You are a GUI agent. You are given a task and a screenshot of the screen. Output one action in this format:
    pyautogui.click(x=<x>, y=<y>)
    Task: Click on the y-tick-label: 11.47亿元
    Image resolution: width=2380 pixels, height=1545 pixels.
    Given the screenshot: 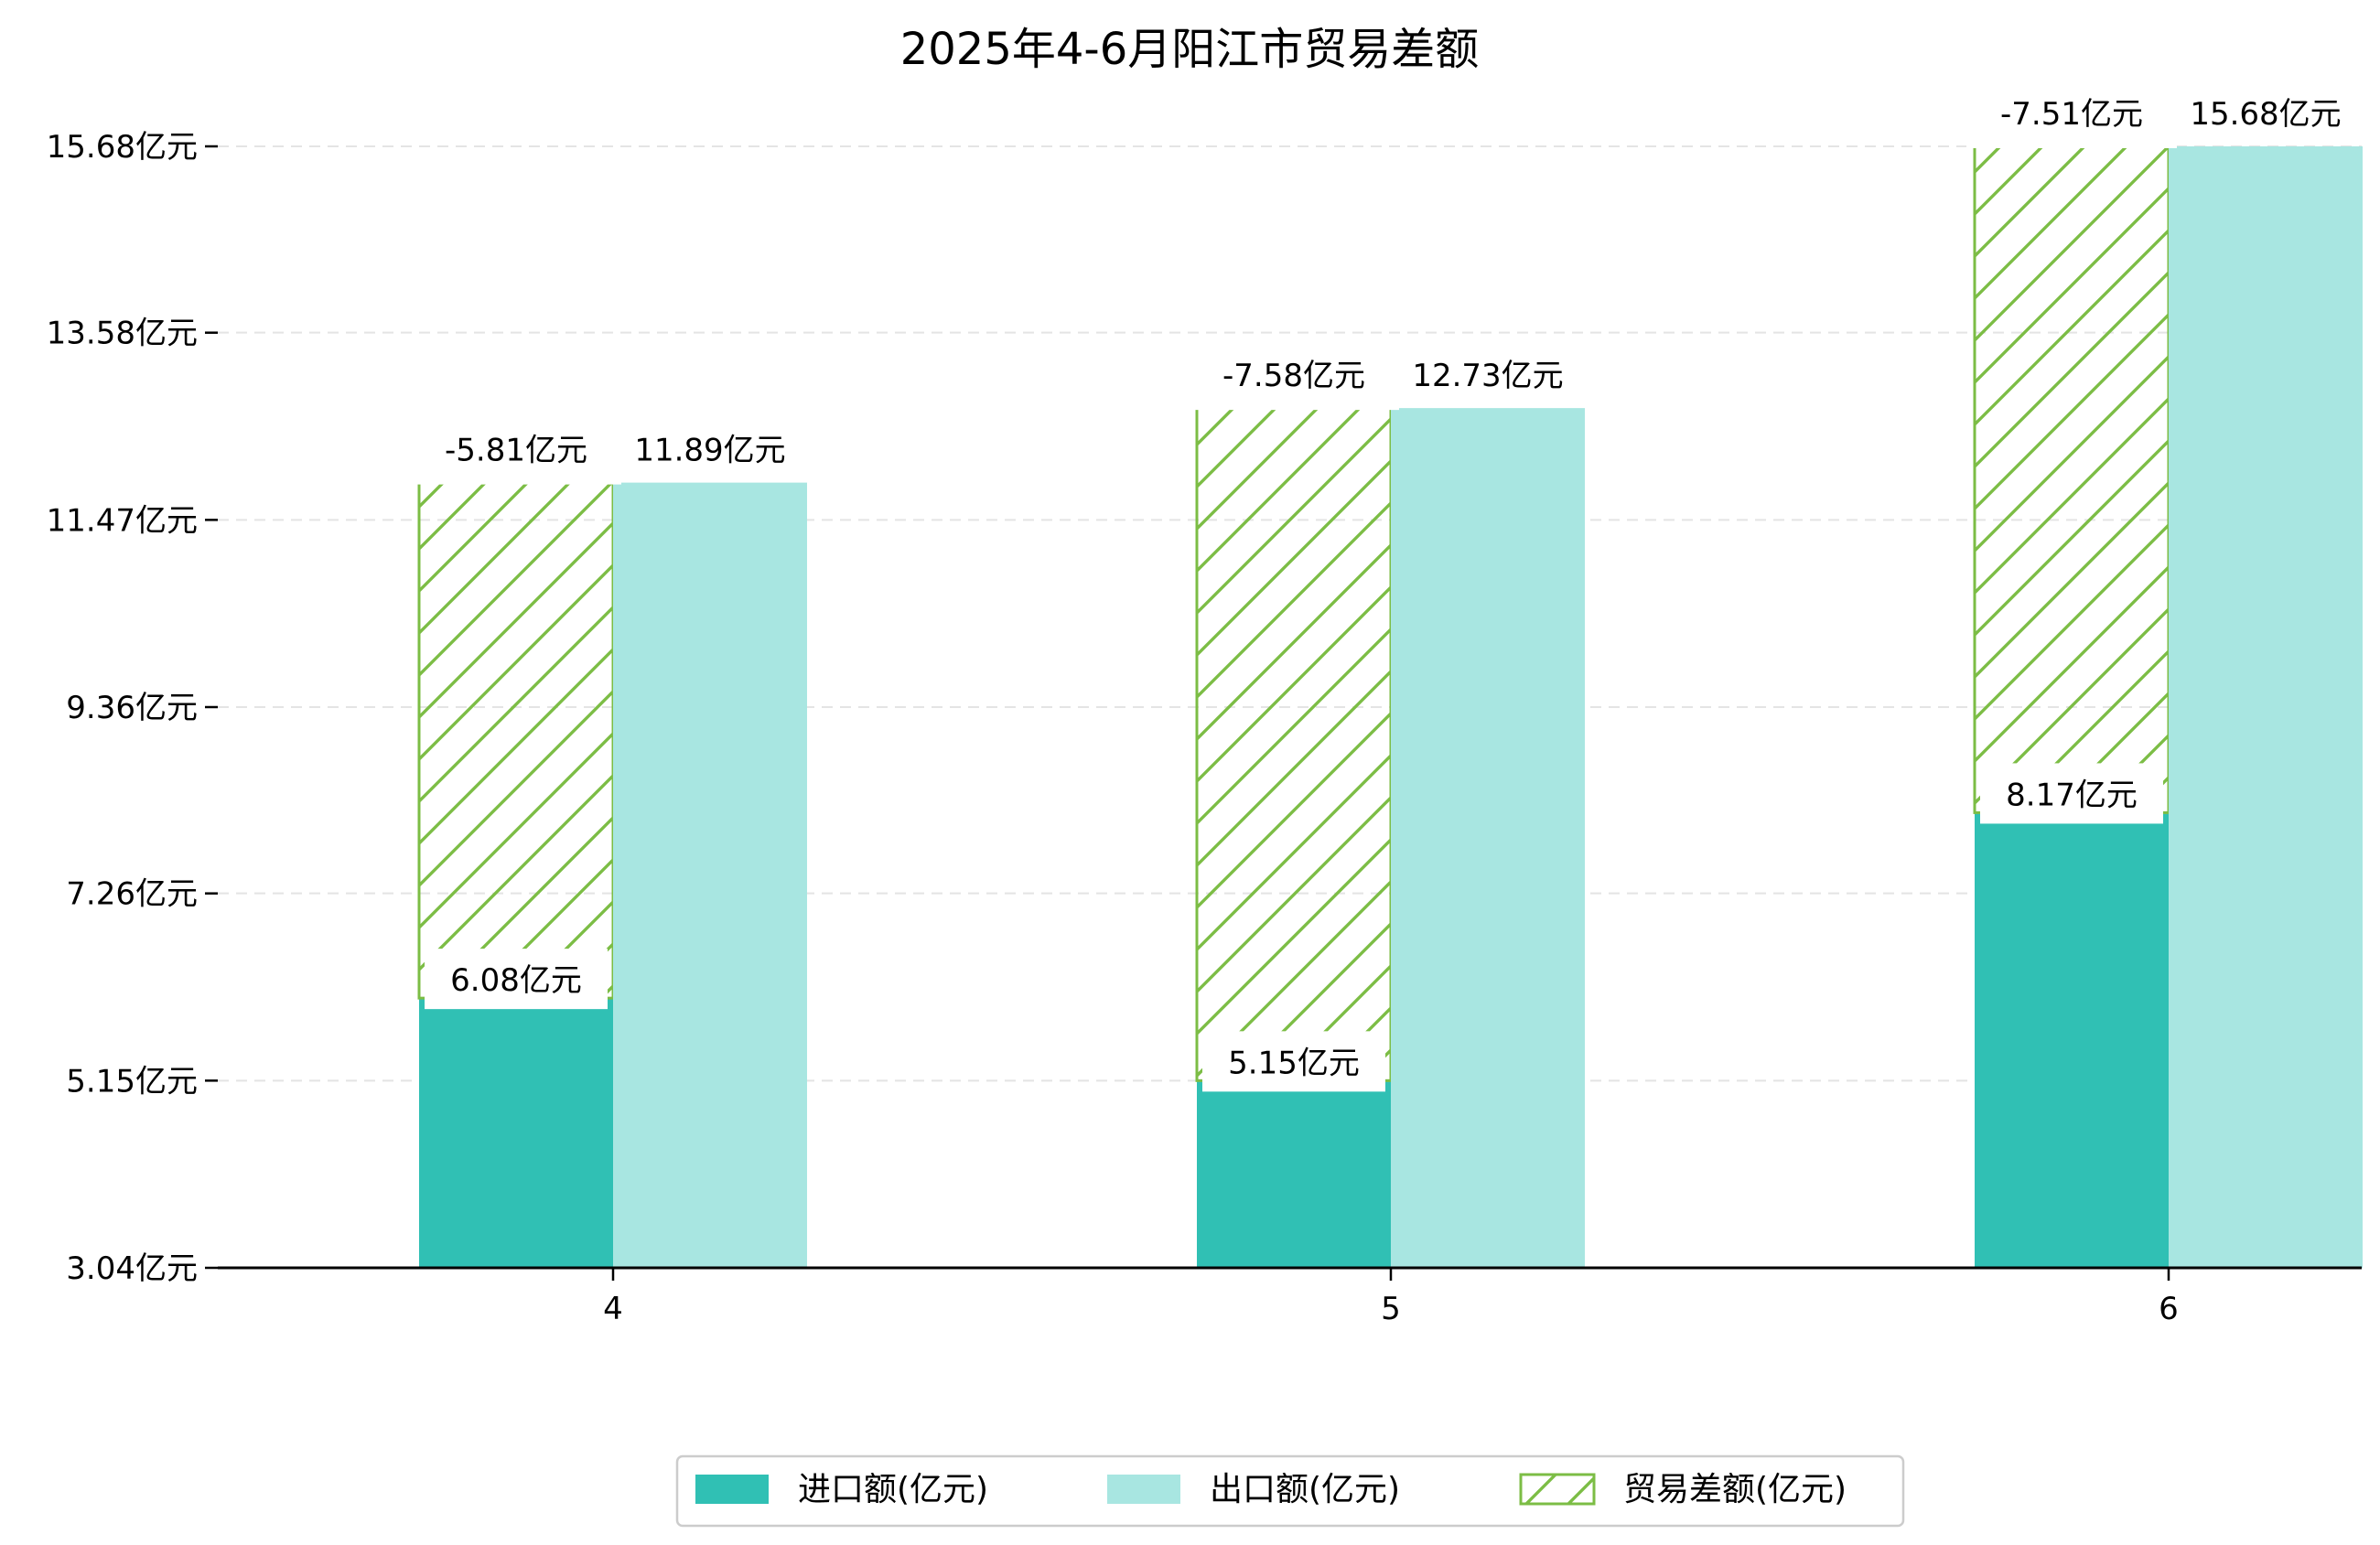 What is the action you would take?
    pyautogui.click(x=122, y=520)
    